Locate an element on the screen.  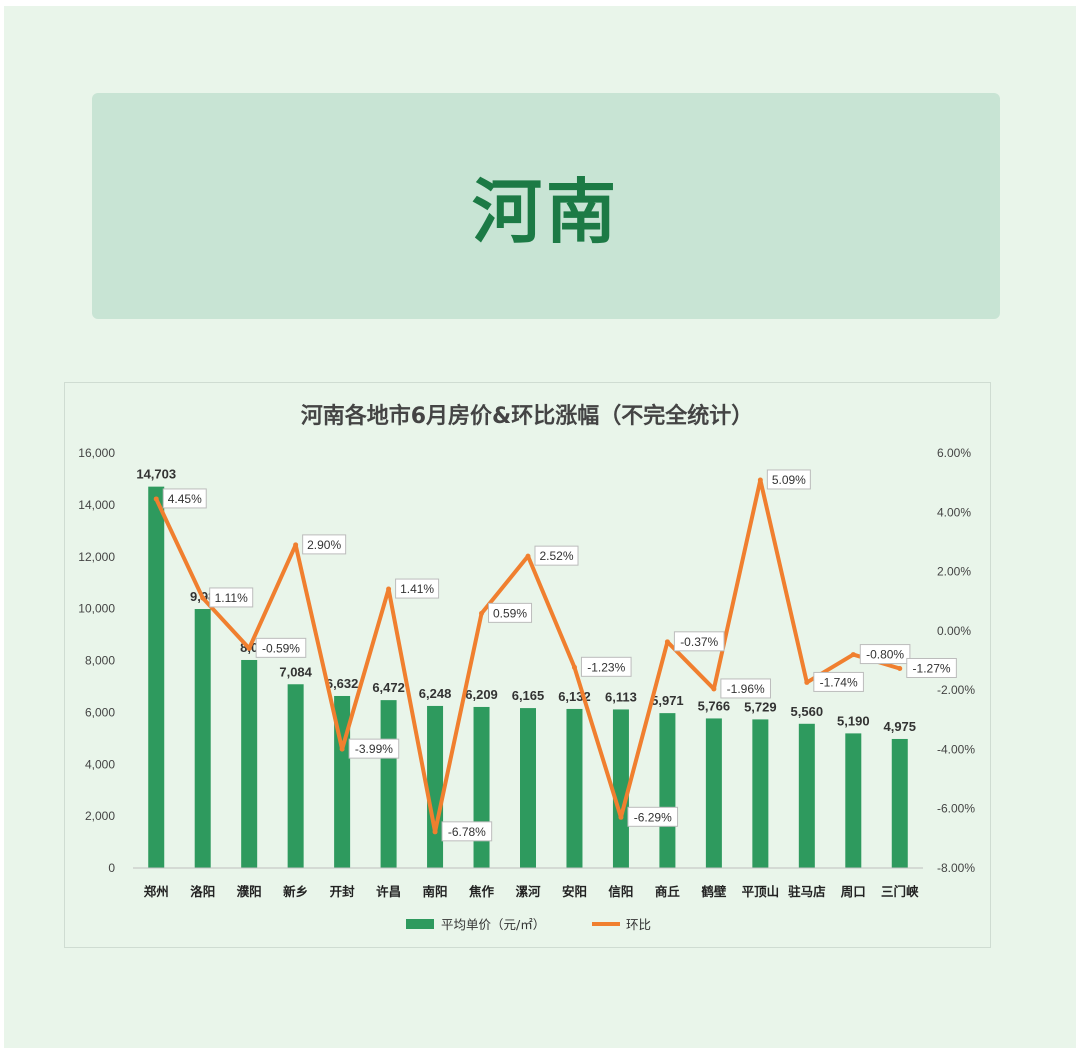
y-right-tick-label: 6.00% is located at coordinates (954, 453).